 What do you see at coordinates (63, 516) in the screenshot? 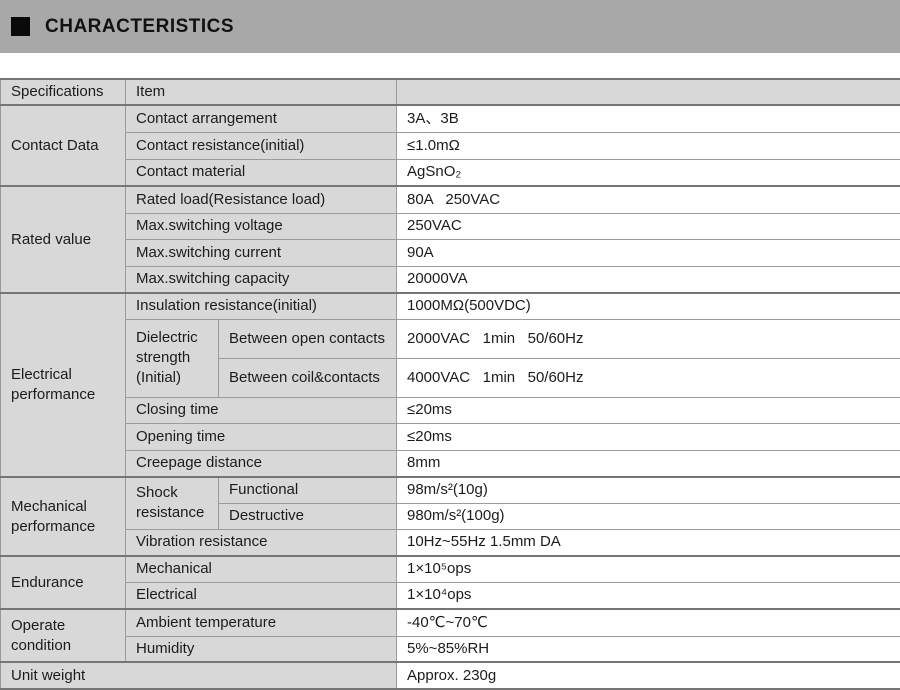
I see `spec-cell-mechanical-performance: Mechanical performance` at bounding box center [63, 516].